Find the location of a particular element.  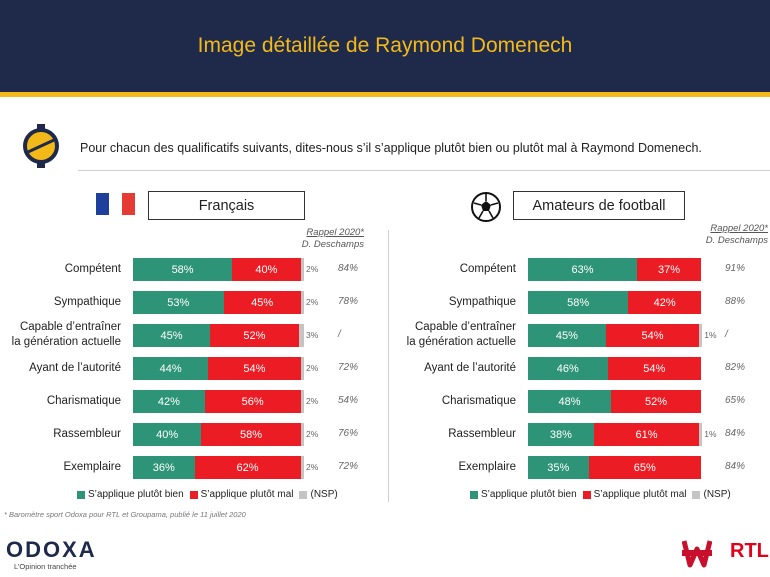

category-label: Sympathique is located at coordinates (451, 302).